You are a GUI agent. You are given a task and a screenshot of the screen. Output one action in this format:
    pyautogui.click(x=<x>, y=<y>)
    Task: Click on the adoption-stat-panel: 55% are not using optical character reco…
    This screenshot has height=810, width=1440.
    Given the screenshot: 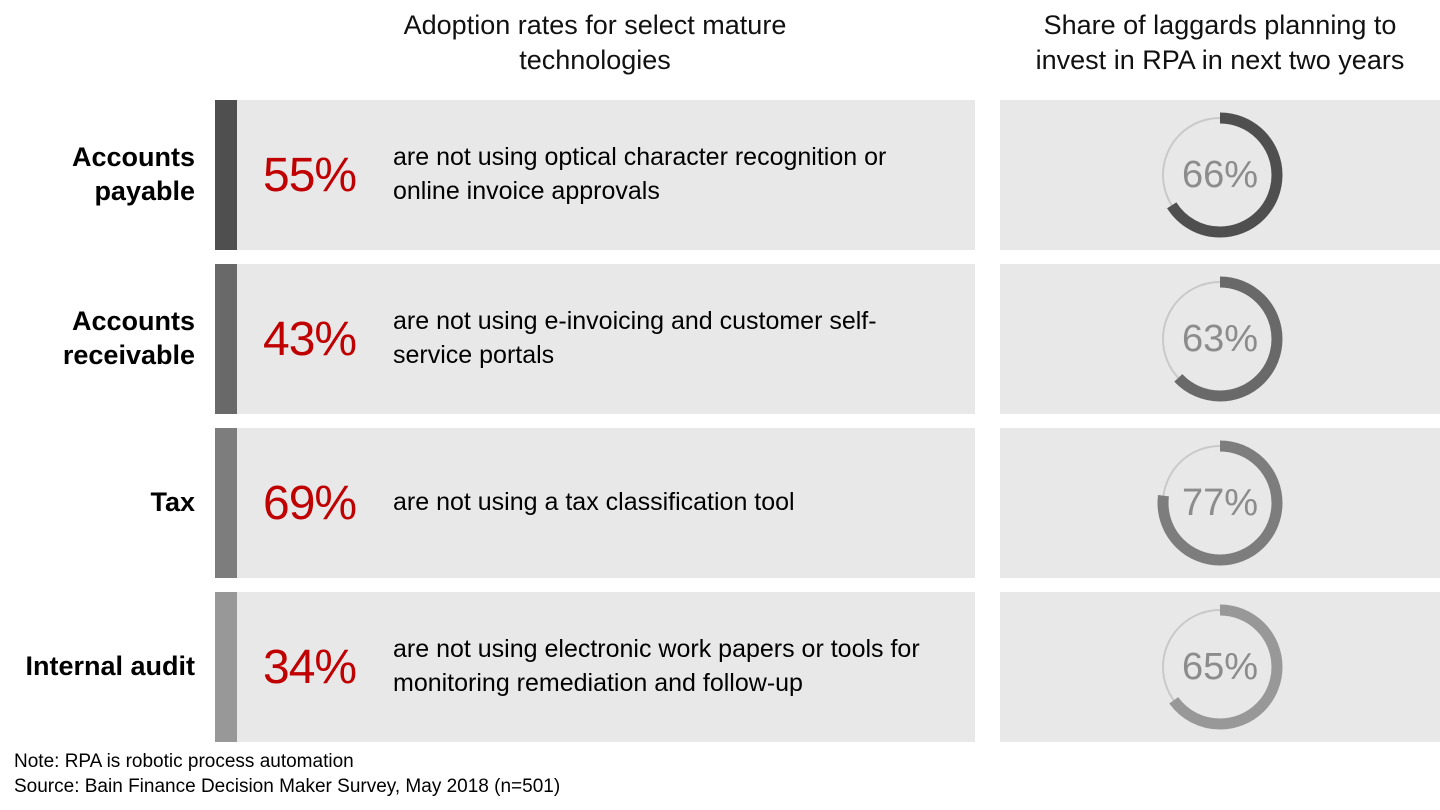 What is the action you would take?
    pyautogui.click(x=595, y=175)
    